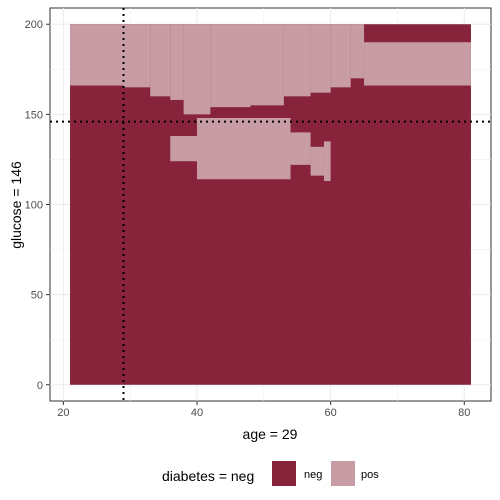 The height and width of the screenshot is (500, 500). Describe the element at coordinates (34, 206) in the screenshot. I see `y-tick-label: 100` at that location.